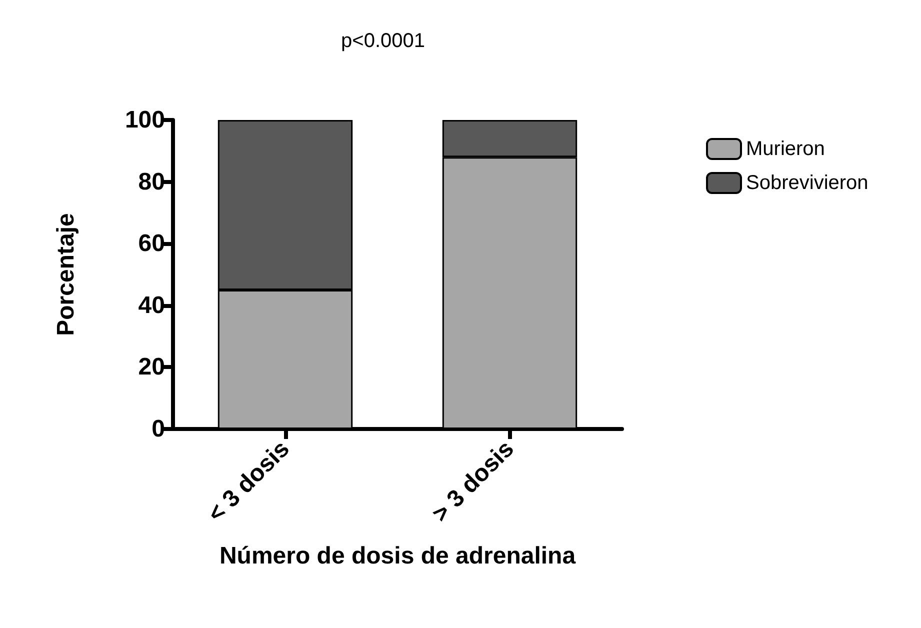  Describe the element at coordinates (158, 429) in the screenshot. I see `y-tick-label: 0` at that location.